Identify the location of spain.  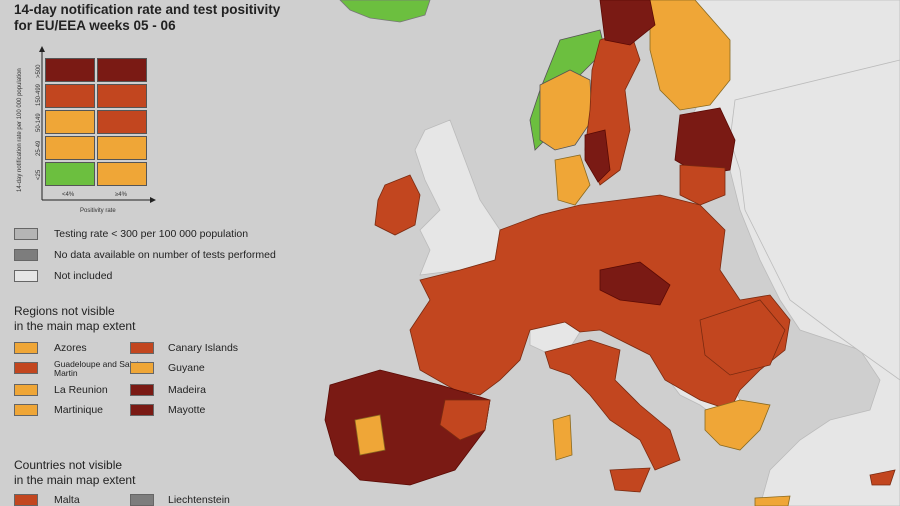
(407, 427).